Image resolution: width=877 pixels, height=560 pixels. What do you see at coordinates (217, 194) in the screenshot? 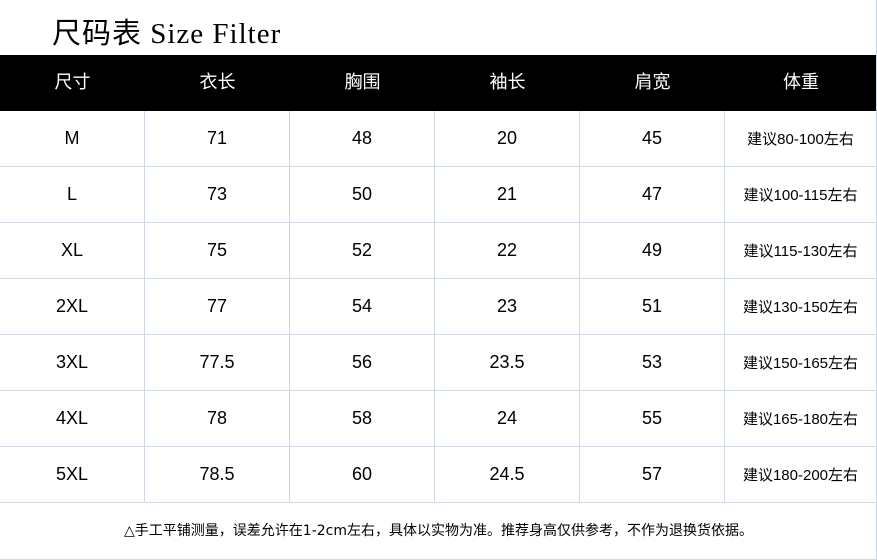
I see `table-cell: 73` at bounding box center [217, 194].